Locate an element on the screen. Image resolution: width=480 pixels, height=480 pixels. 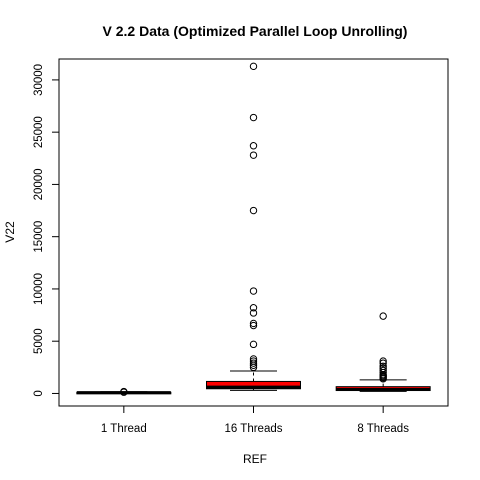
x-tick-label: 16 Threads is located at coordinates (254, 429).